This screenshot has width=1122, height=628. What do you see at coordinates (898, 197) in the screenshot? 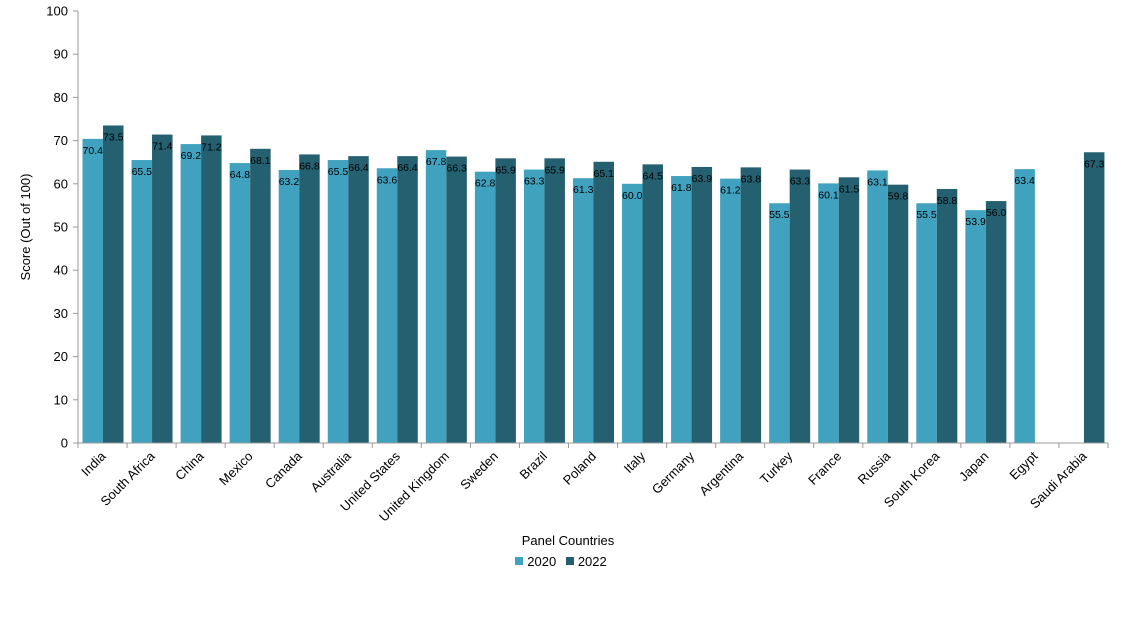
I see `data-label-russia-2022: 59.8` at bounding box center [898, 197].